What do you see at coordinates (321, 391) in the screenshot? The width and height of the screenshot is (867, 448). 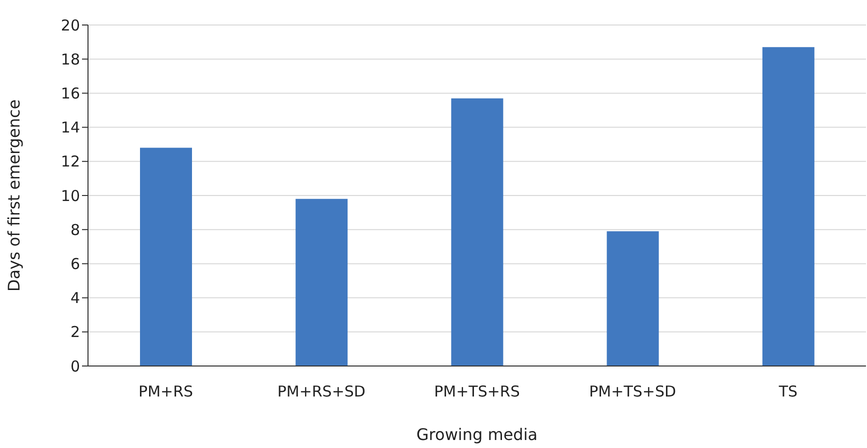 I see `x-tick-label: PM+RS+SD` at bounding box center [321, 391].